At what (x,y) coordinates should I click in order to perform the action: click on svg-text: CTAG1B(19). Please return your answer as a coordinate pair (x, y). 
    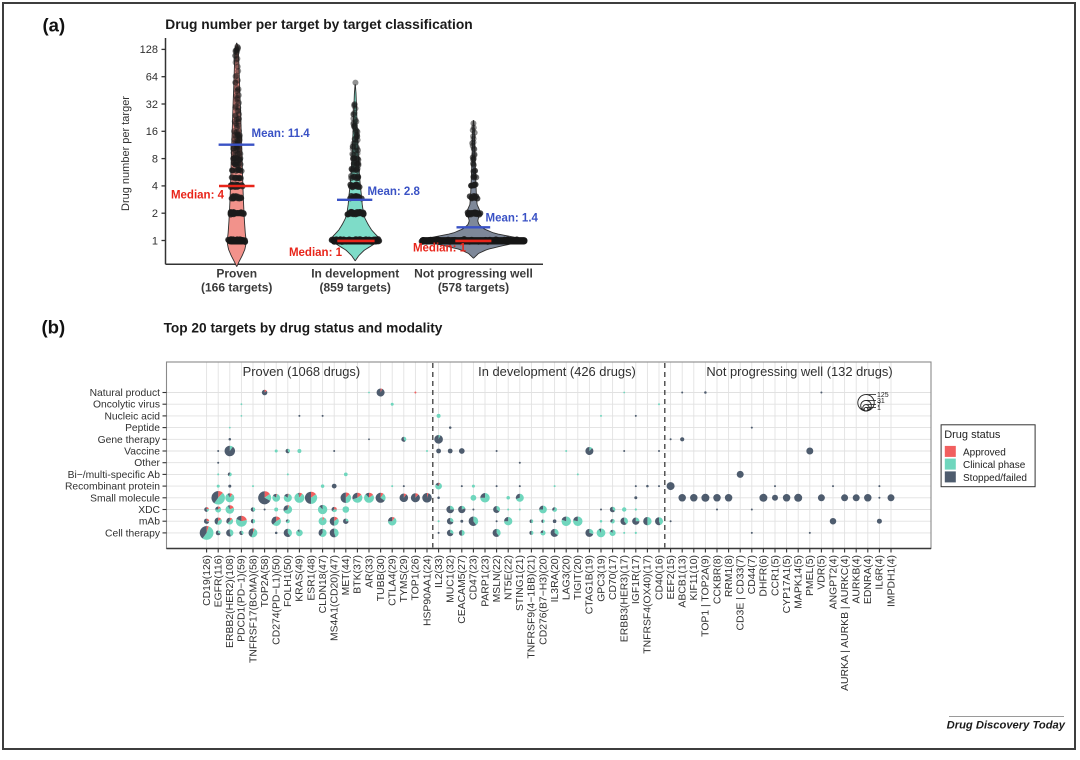
    Looking at the image, I should click on (590, 584).